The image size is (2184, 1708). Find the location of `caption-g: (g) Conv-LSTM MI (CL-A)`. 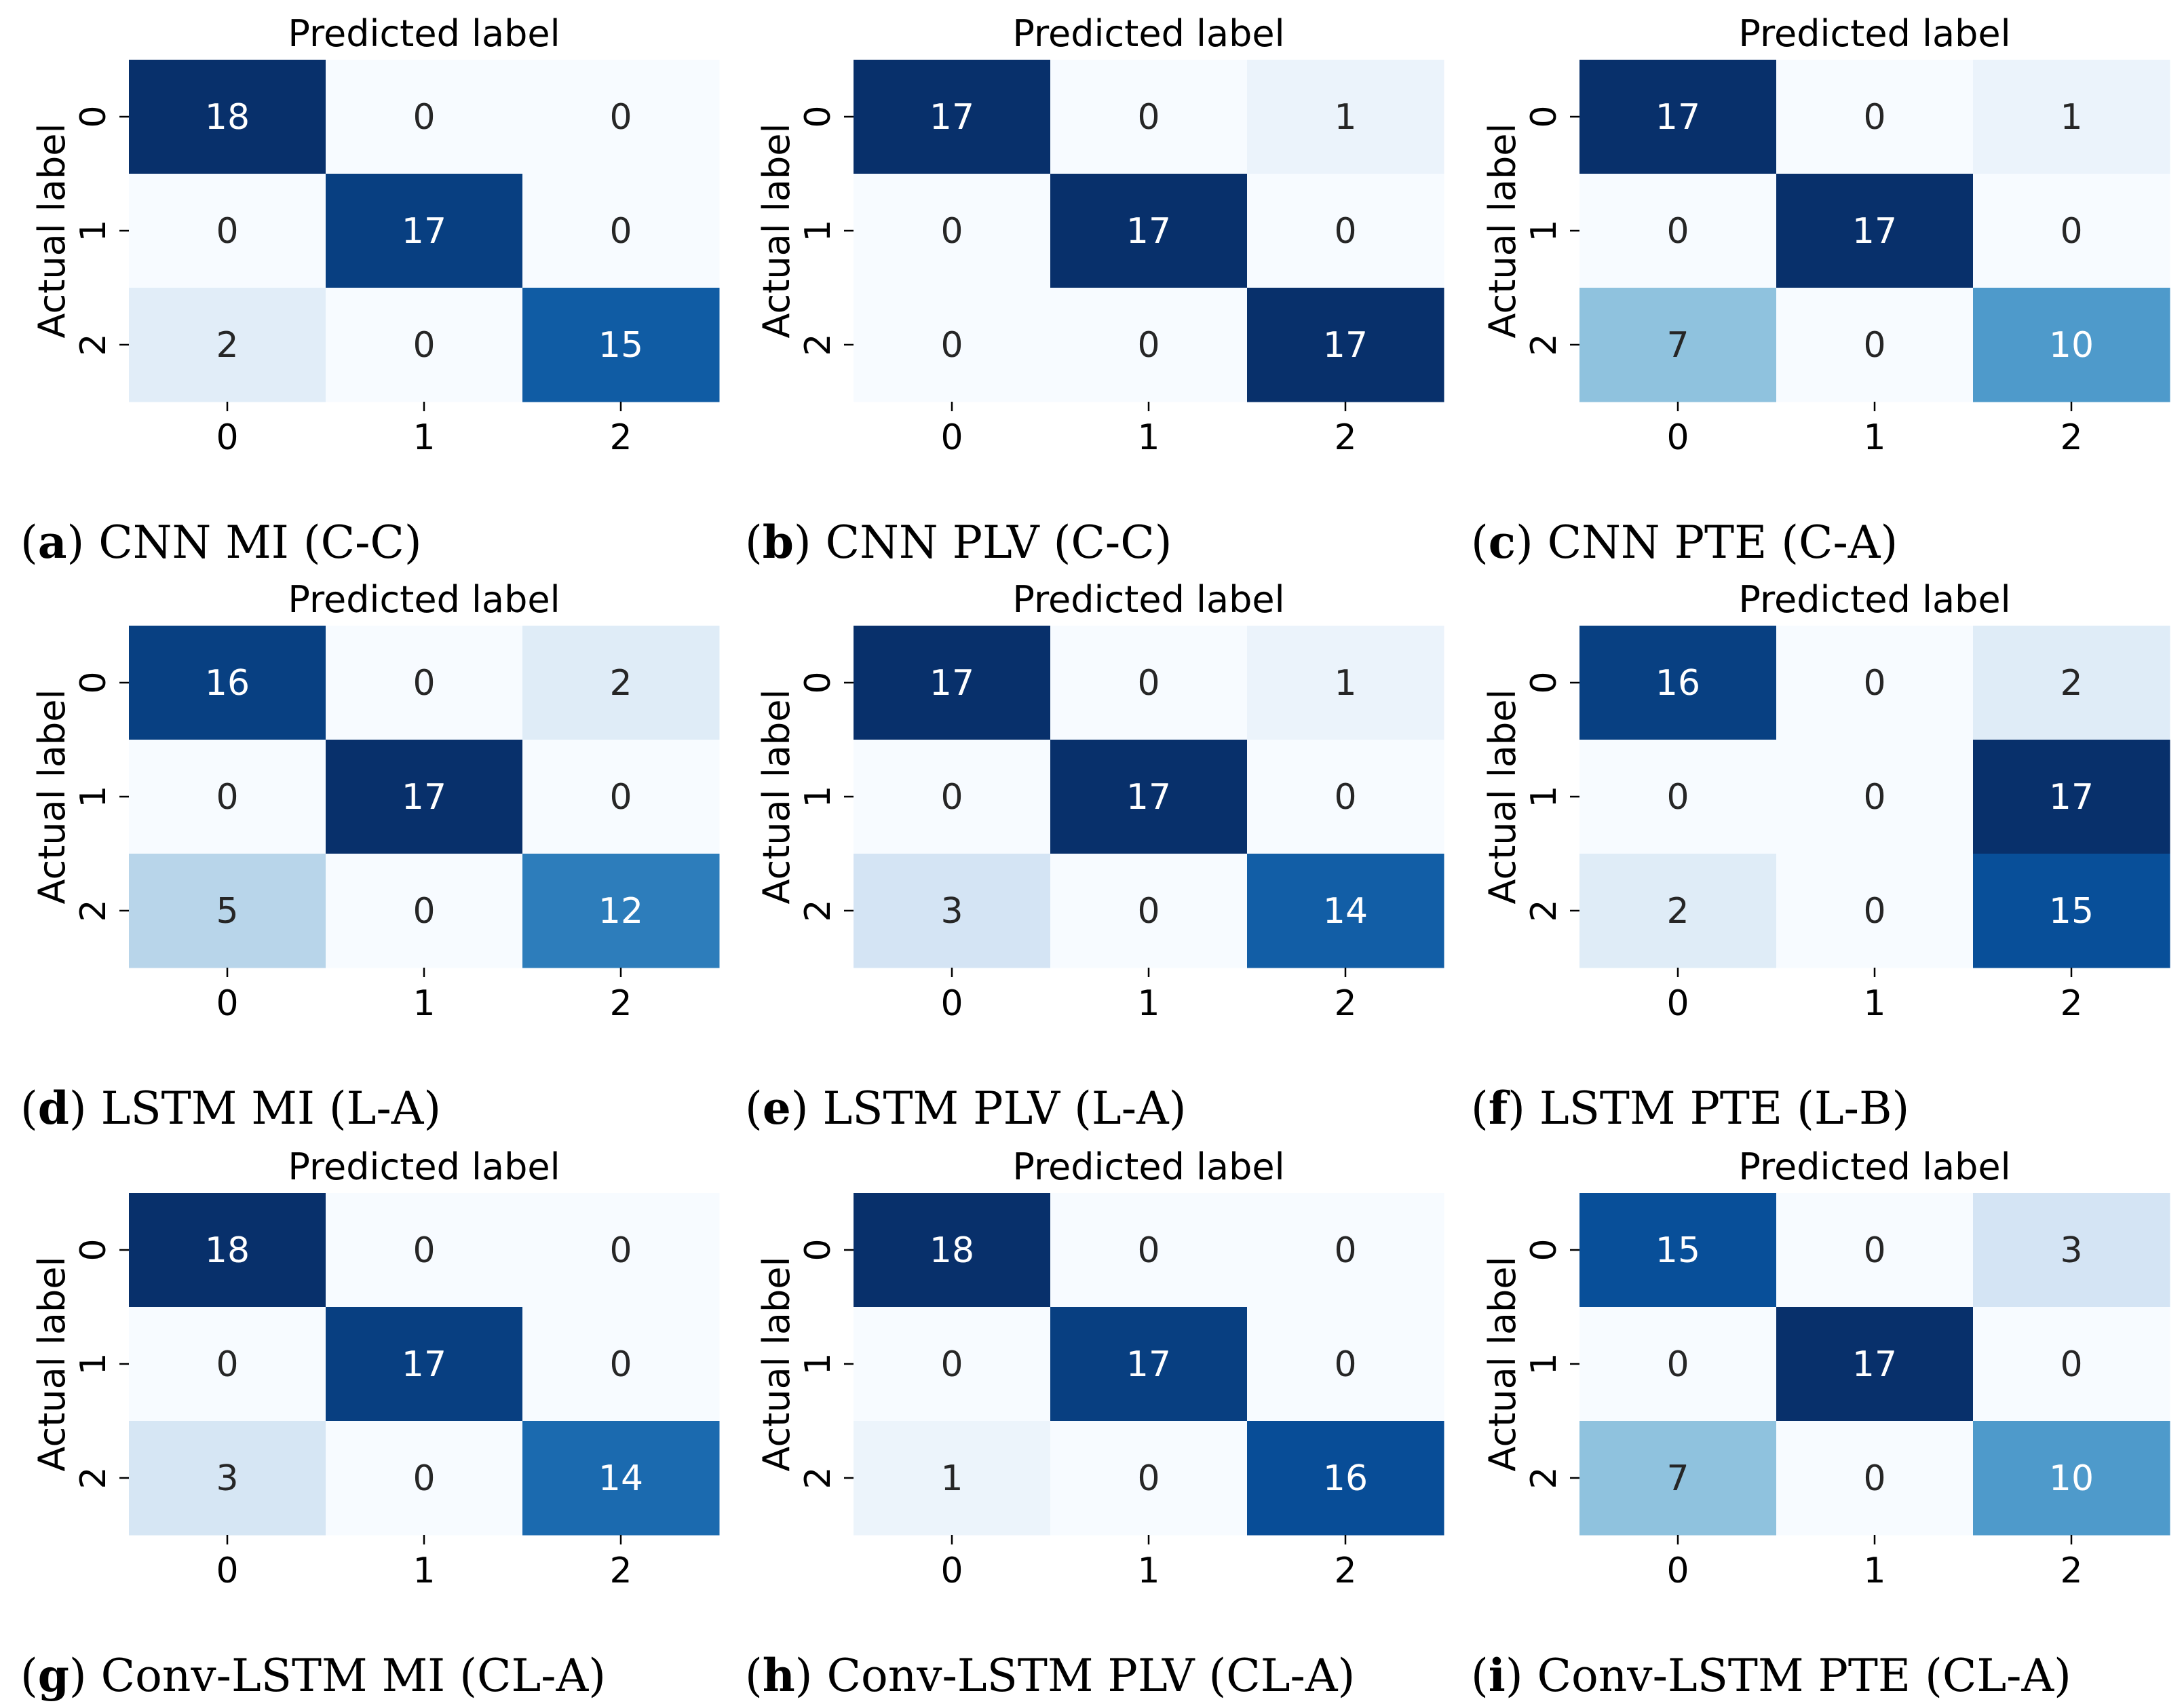

caption-g: (g) Conv-LSTM MI (CL-A) is located at coordinates (313, 1675).